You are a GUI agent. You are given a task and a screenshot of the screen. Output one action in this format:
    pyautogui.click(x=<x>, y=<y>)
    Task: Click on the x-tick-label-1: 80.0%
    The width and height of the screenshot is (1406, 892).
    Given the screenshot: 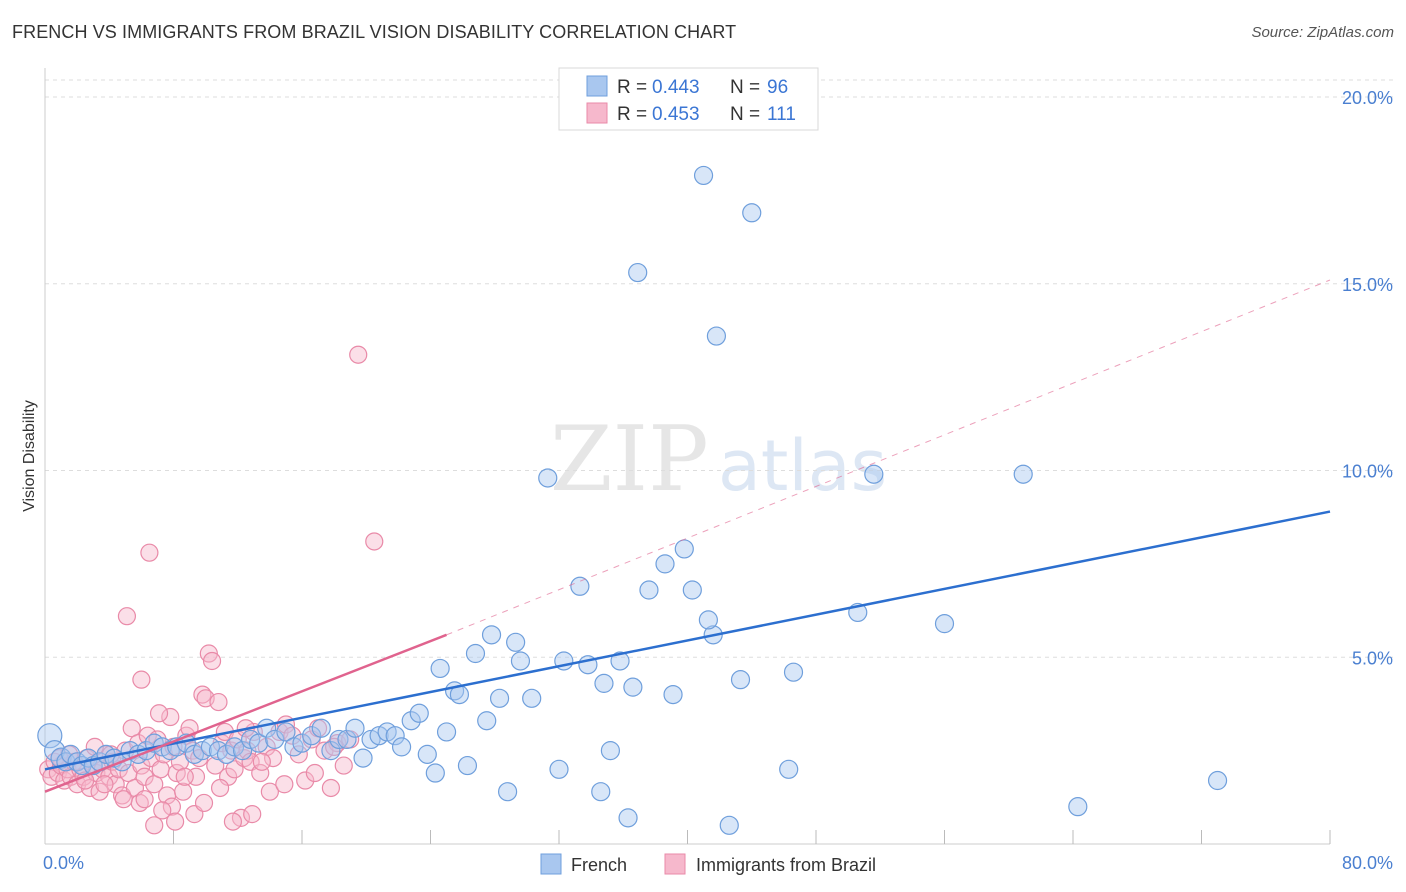 What is the action you would take?
    pyautogui.click(x=1367, y=863)
    